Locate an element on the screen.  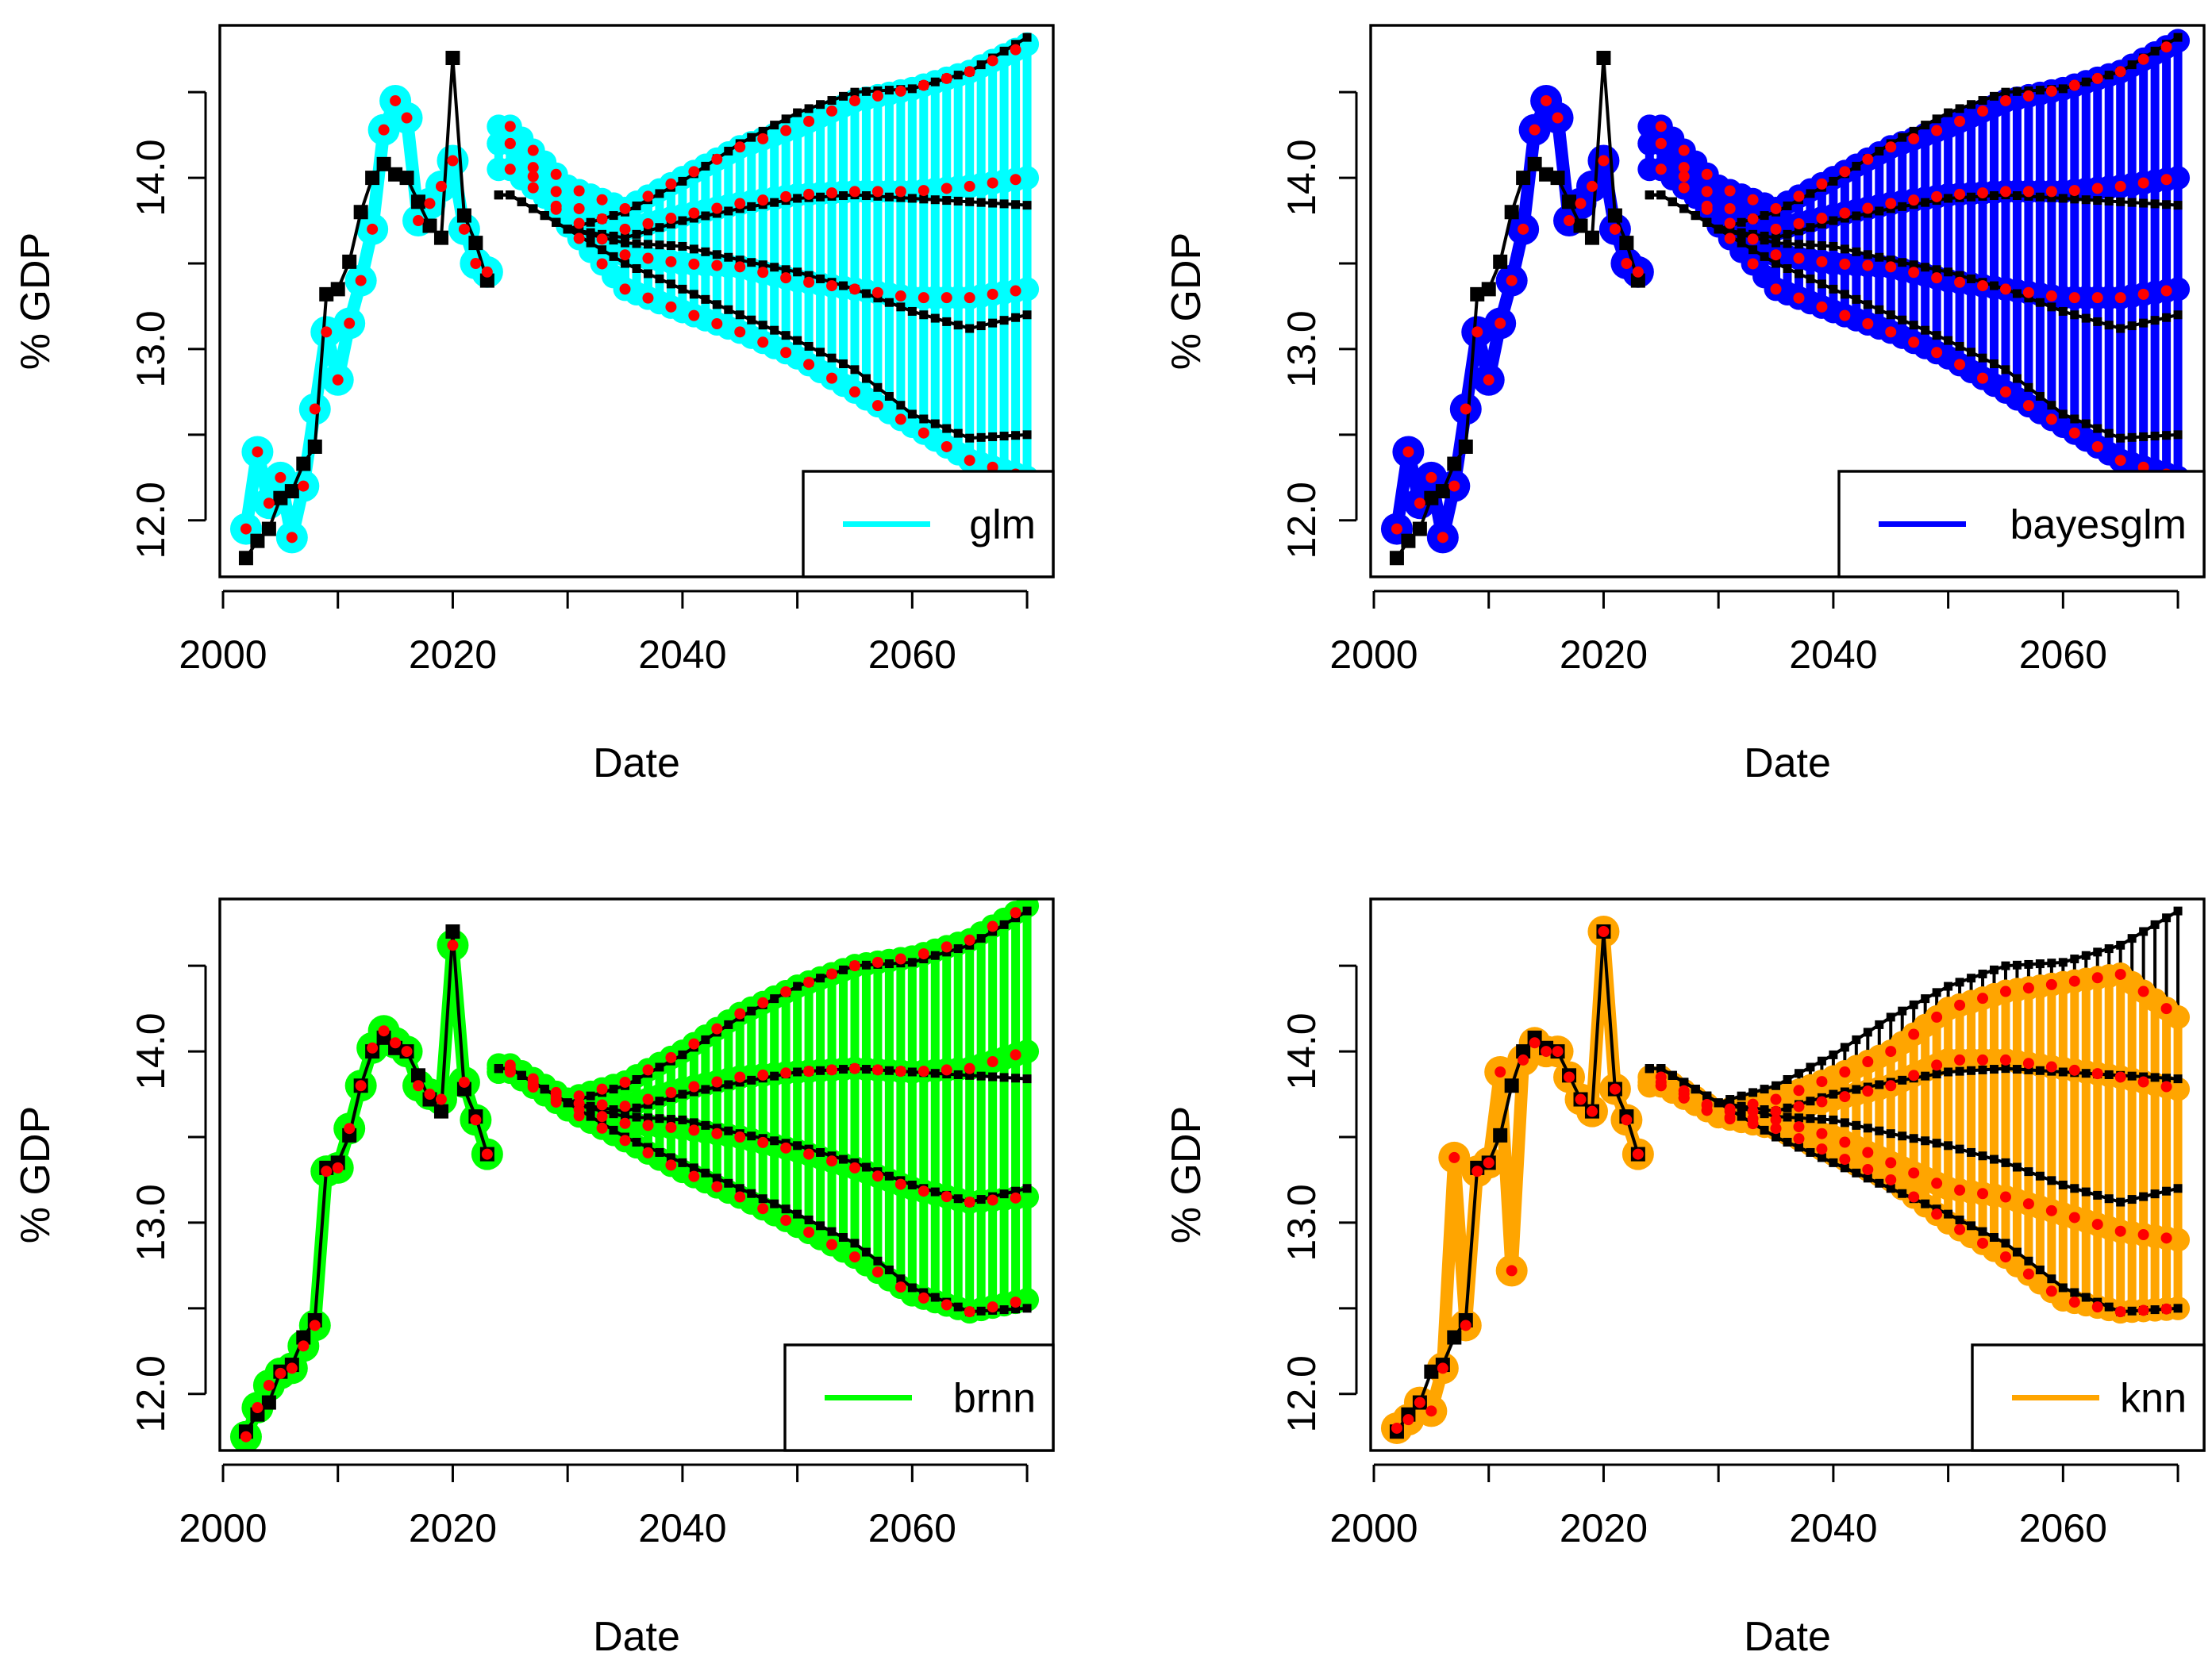
x-axis: 2000 2020 2040 2060 is located at coordinates (1754, 633).